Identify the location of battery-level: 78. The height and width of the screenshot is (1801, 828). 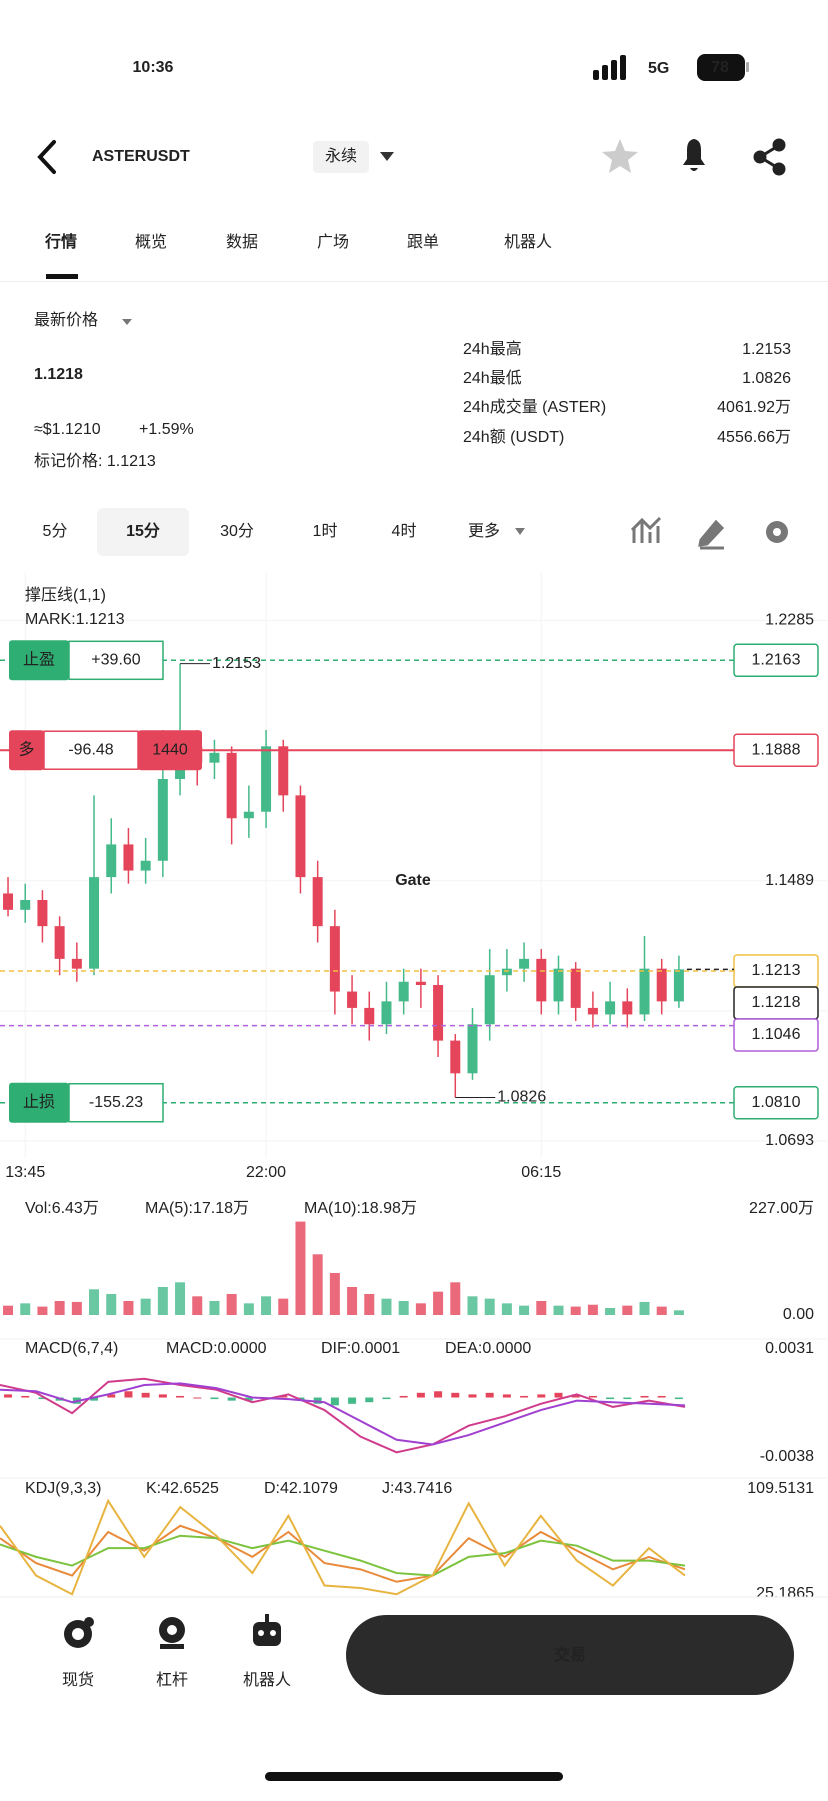
(720, 67).